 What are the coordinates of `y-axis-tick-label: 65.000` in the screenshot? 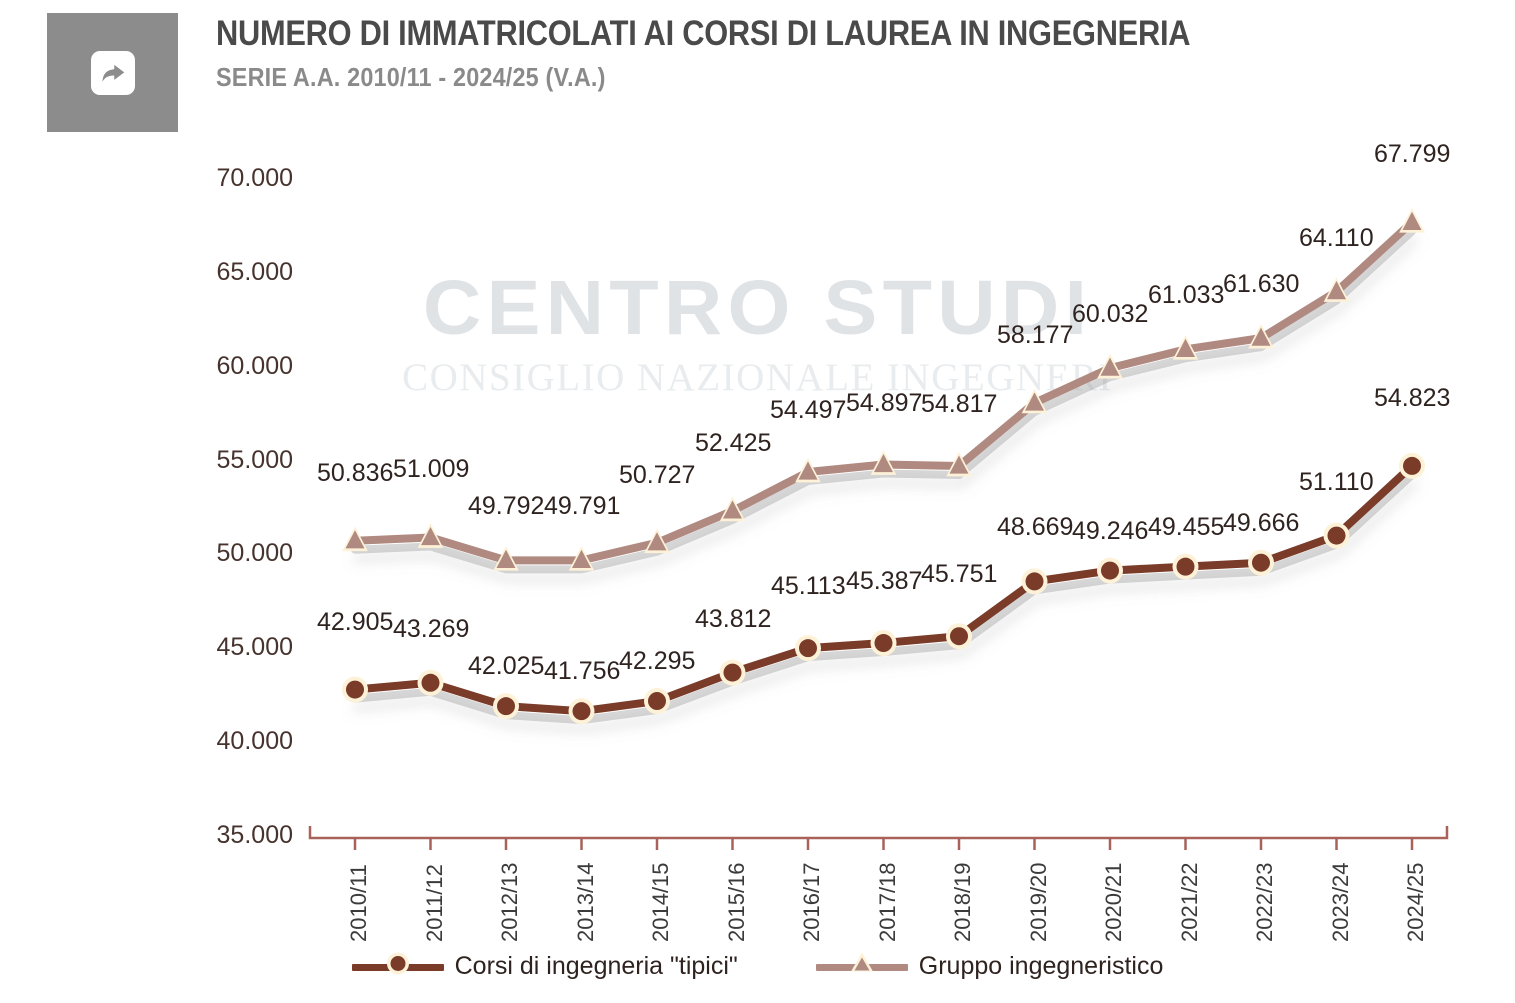 It's located at (254, 271).